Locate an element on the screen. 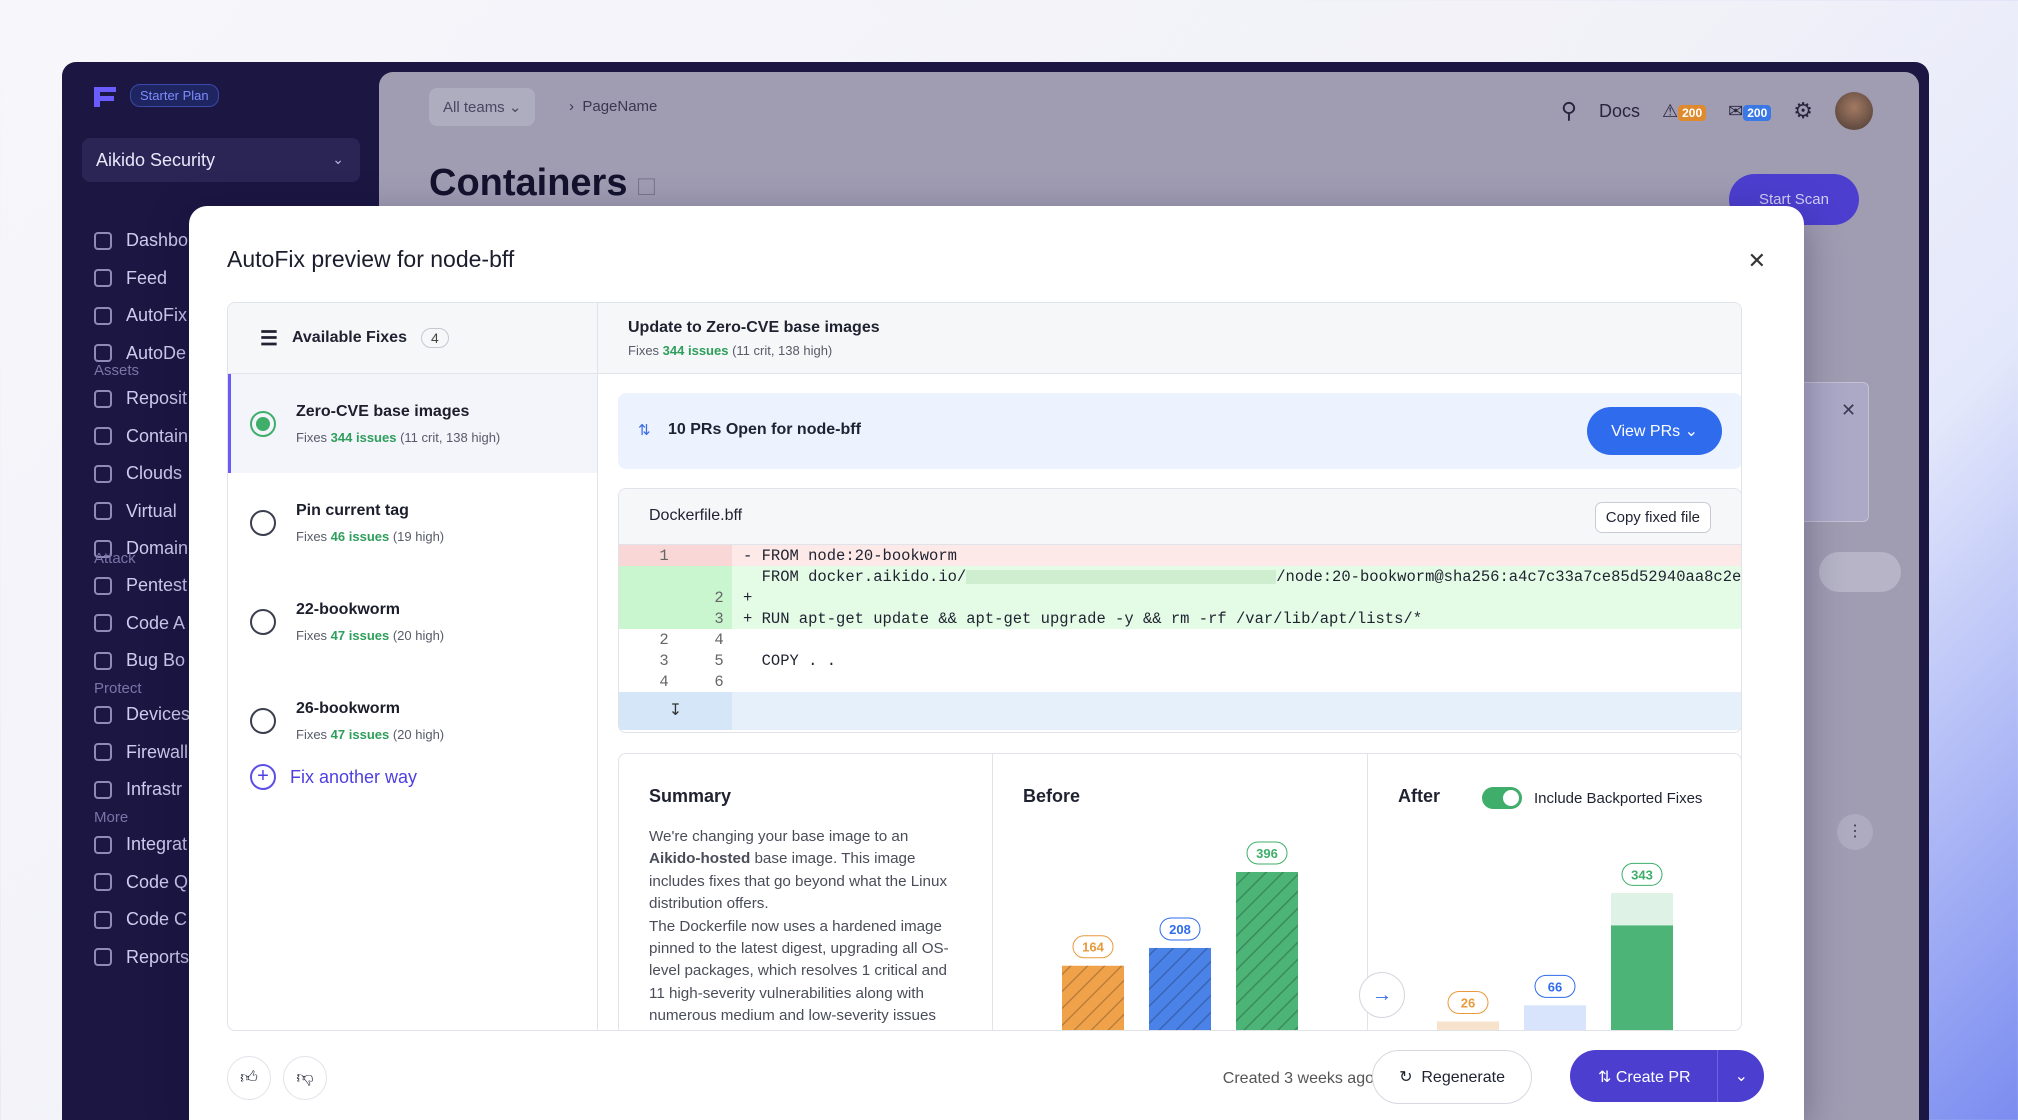  avatar is located at coordinates (1854, 111).